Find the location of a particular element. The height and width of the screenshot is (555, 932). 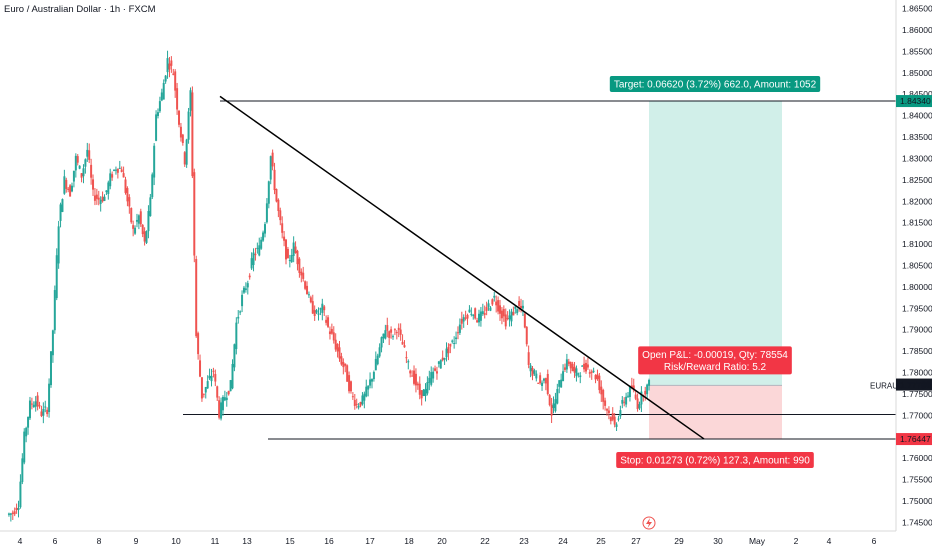

price-tick-label: 1.83000 is located at coordinates (917, 158).